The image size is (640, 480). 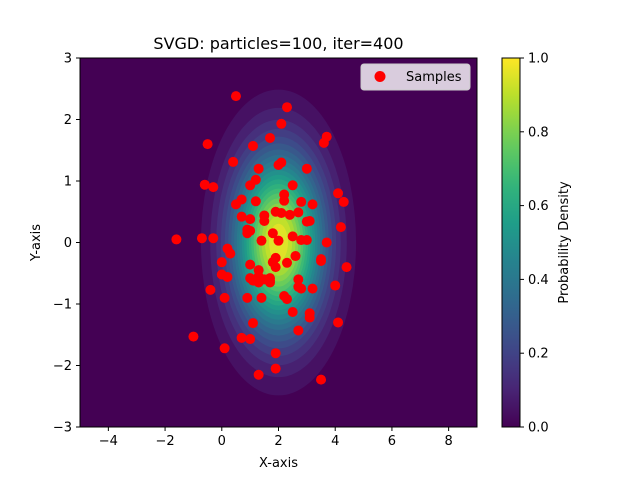 What do you see at coordinates (68, 120) in the screenshot?
I see `y-tick-label: 2` at bounding box center [68, 120].